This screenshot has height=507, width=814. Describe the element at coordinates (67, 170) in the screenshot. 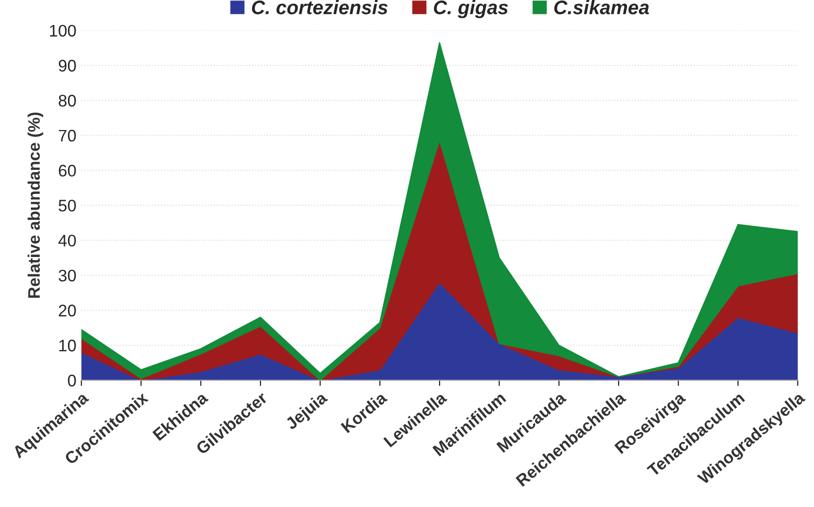

I see `y-tick-label: 60` at that location.